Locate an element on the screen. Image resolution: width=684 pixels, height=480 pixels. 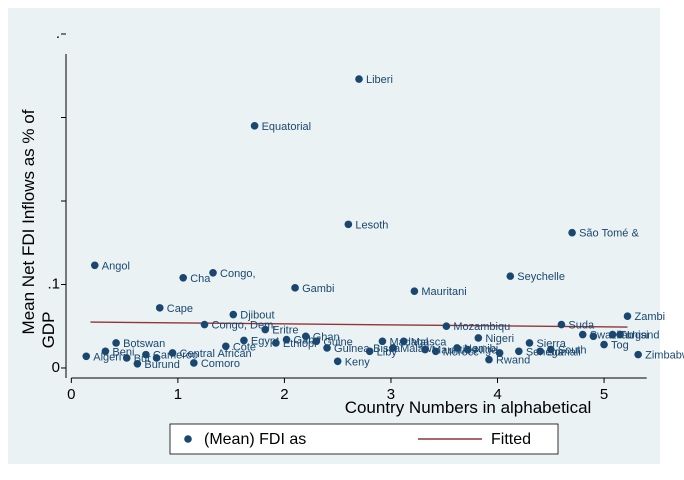
data-point-label: Cote is located at coordinates (244, 347).